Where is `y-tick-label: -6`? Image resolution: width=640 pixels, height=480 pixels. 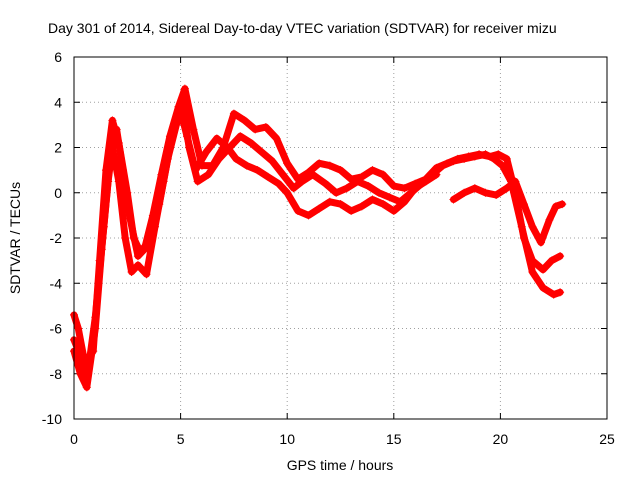 y-tick-label: -6 is located at coordinates (56, 329).